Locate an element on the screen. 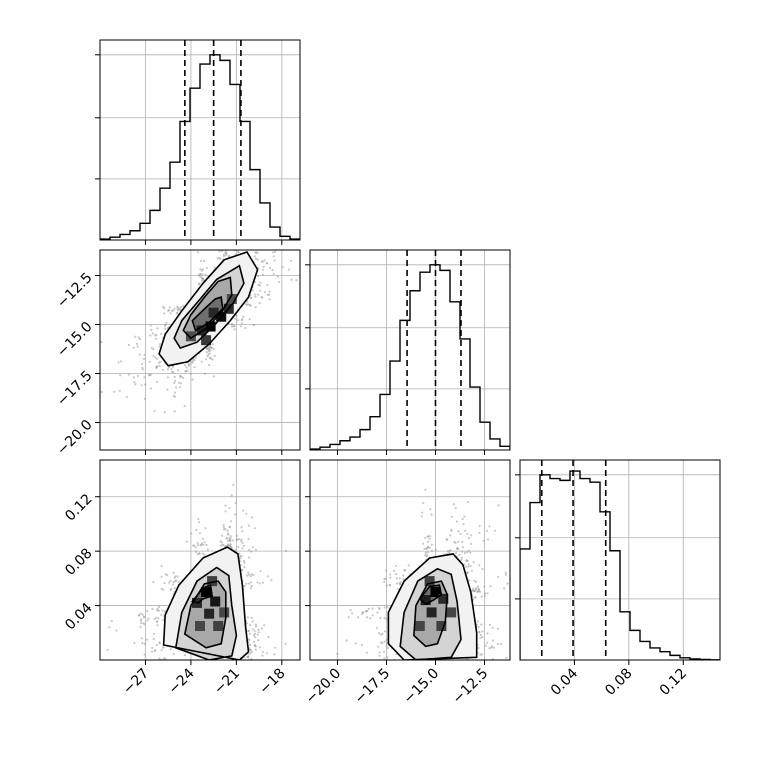 This screenshot has width=760, height=760. pair-0-frame is located at coordinates (200, 350).